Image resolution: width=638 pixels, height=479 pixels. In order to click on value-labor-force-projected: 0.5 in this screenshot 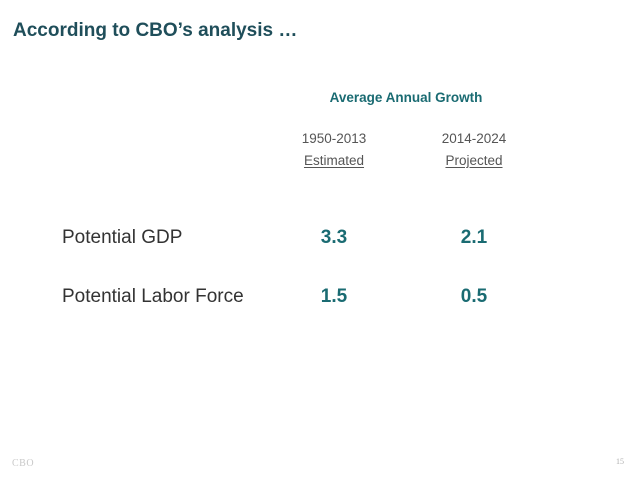, I will do `click(474, 296)`.